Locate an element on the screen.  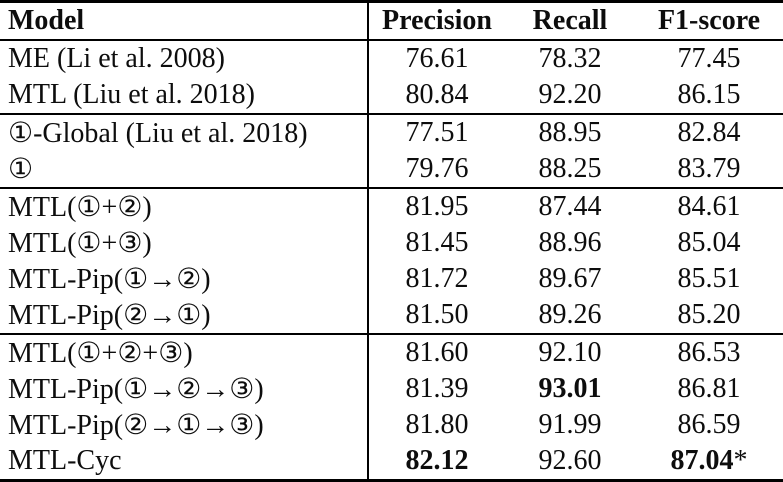
f1-cell: 82.84 is located at coordinates (709, 132).